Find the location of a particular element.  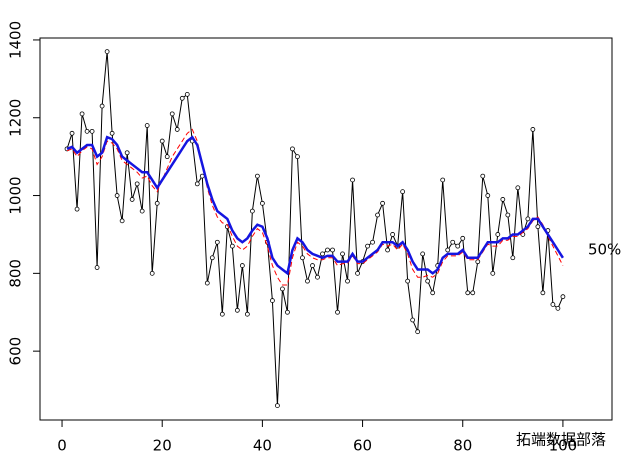

y-tick-label: 600 is located at coordinates (16, 351).